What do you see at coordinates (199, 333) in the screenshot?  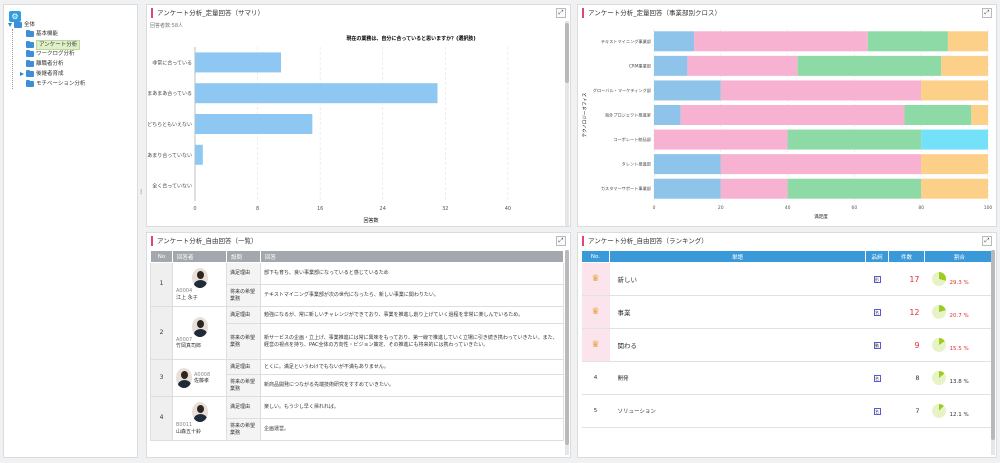 I see `respondent-cell: A0007 竹岡真司郎` at bounding box center [199, 333].